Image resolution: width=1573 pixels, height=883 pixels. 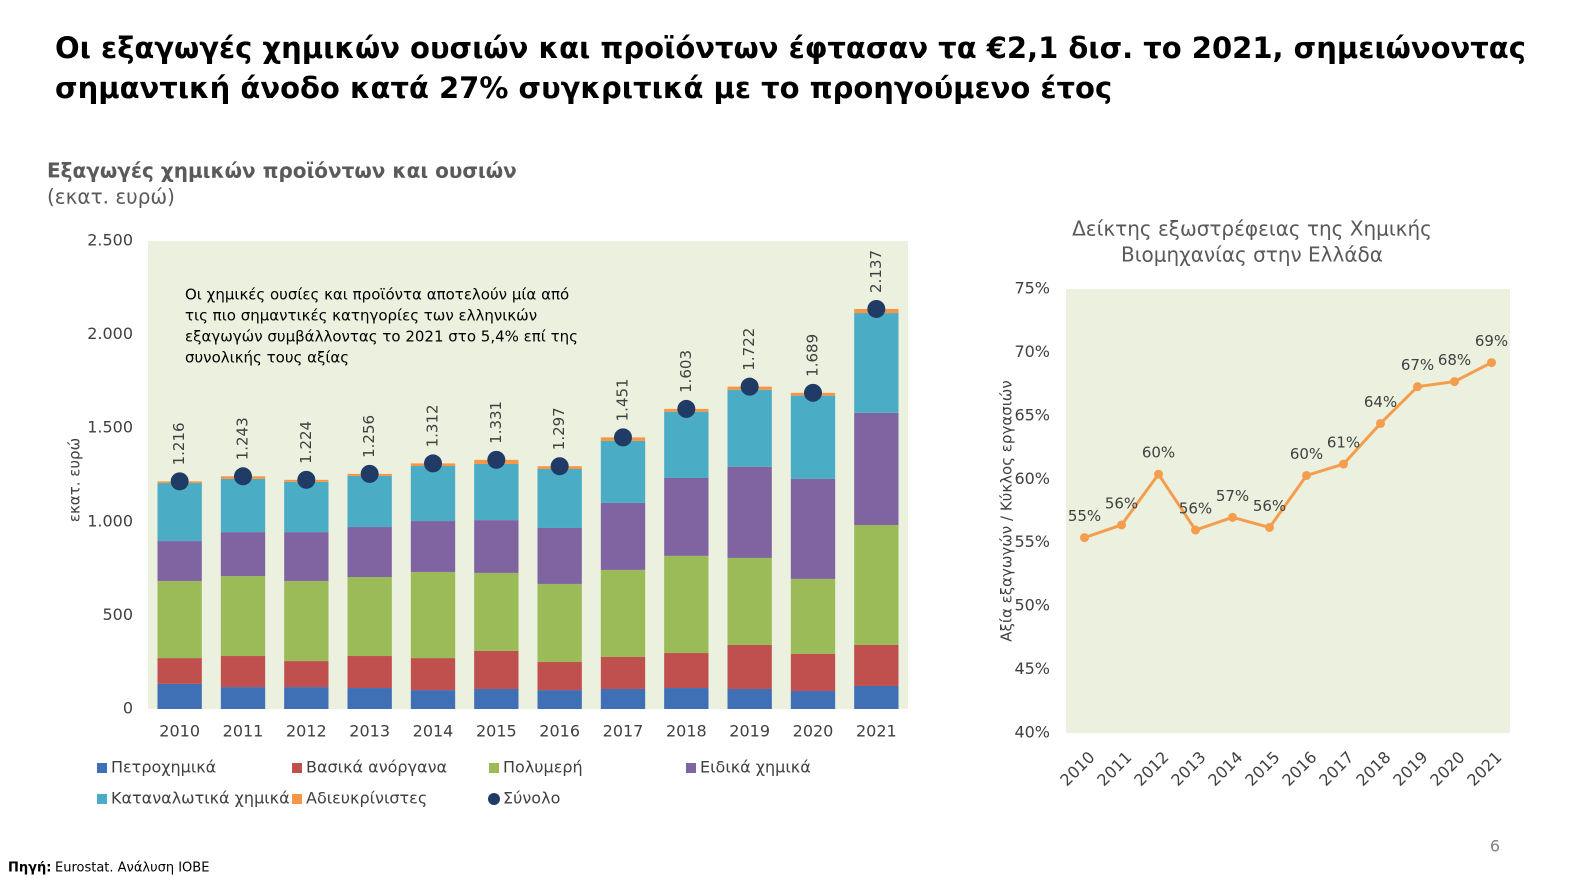 What do you see at coordinates (1454, 360) in the screenshot?
I see `data-label: 68%` at bounding box center [1454, 360].